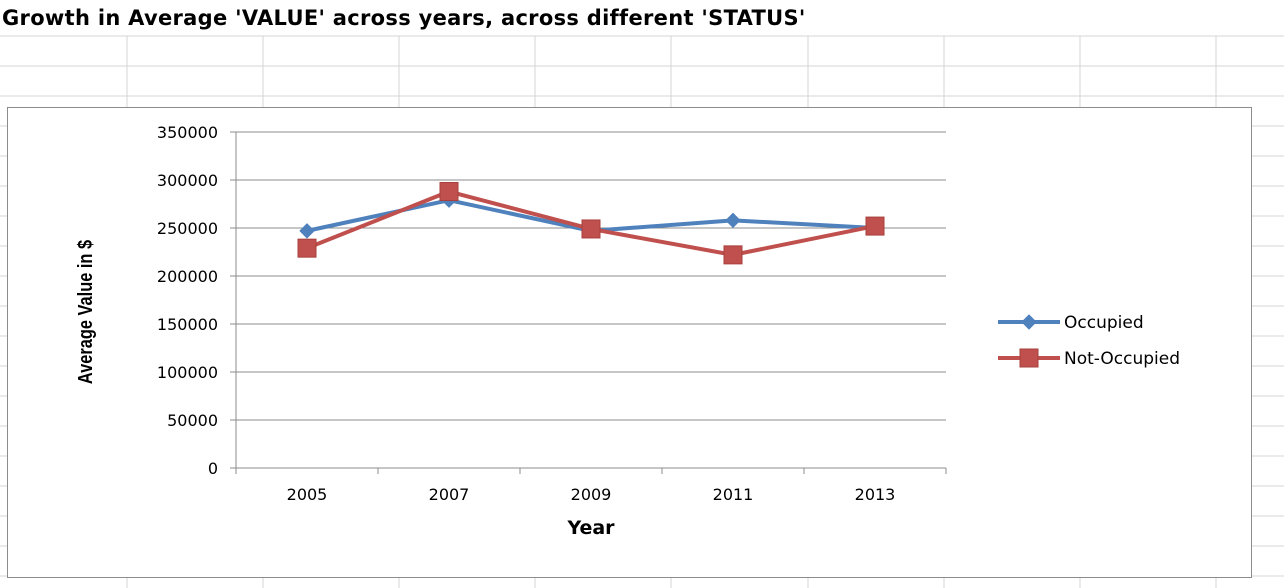 The height and width of the screenshot is (588, 1284). I want to click on x-tick-label: 2011, so click(733, 494).